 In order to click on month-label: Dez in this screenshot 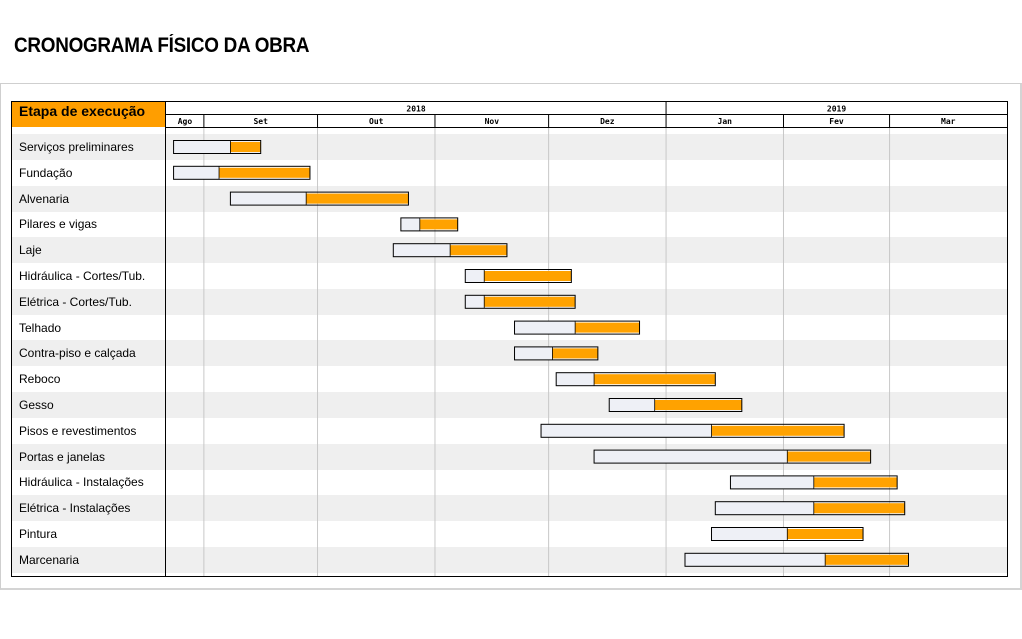, I will do `click(607, 121)`.